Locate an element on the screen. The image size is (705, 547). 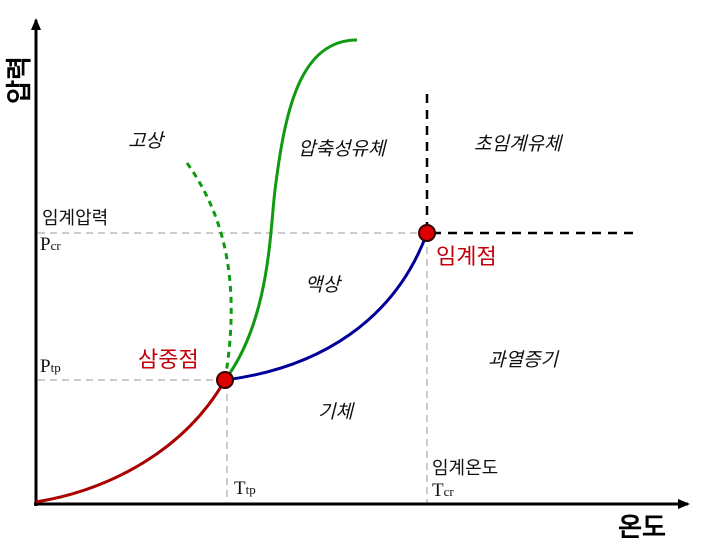
t-cr-symbol: T is located at coordinates (438, 490).